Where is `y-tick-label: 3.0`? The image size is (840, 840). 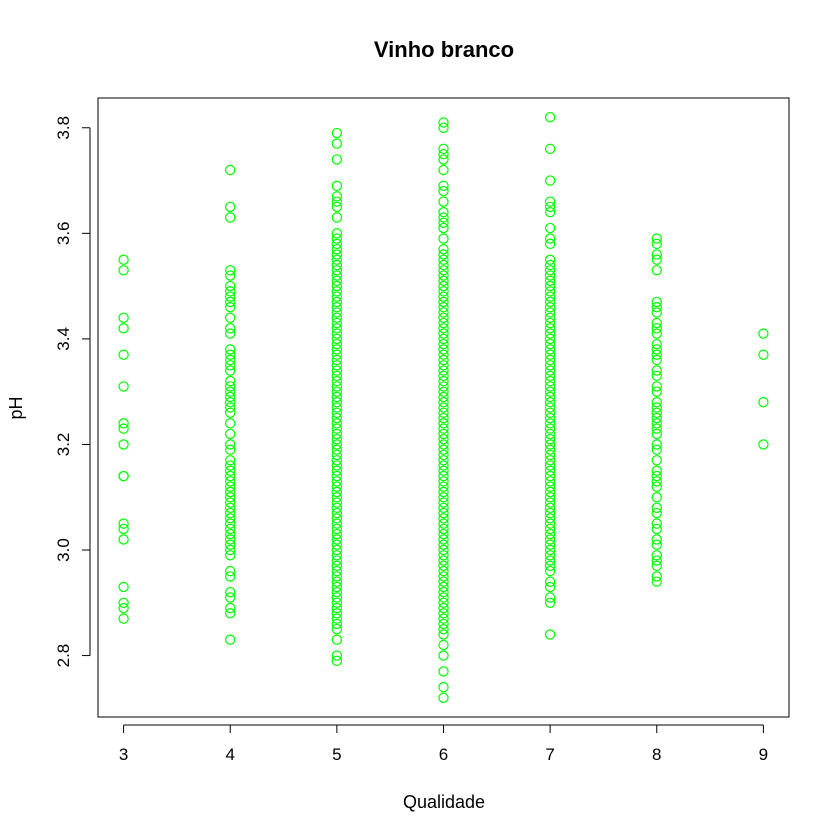
y-tick-label: 3.0 is located at coordinates (63, 550).